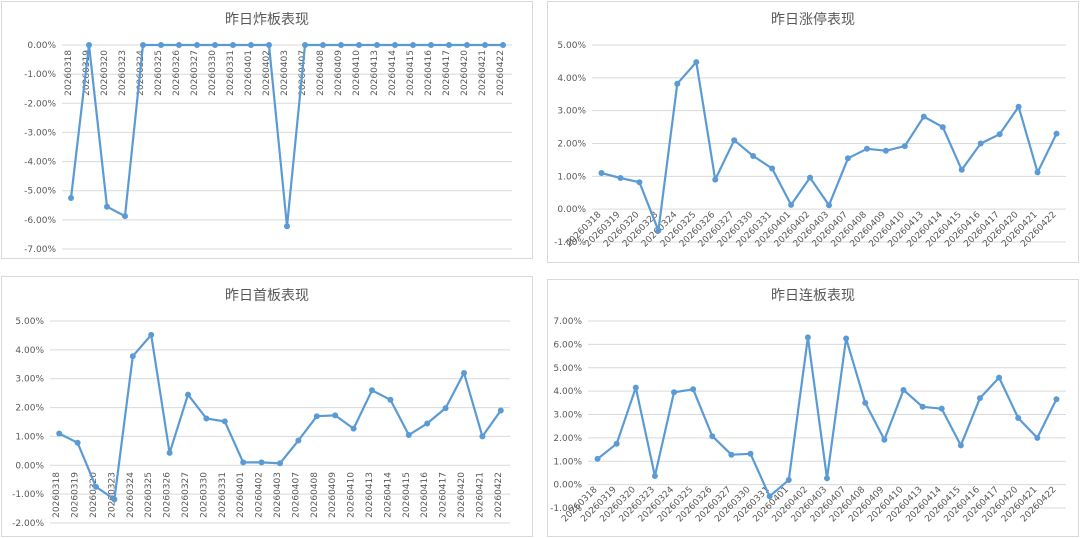 The width and height of the screenshot is (1080, 538). Describe the element at coordinates (407, 495) in the screenshot. I see `x-tick-label: 20260415` at that location.